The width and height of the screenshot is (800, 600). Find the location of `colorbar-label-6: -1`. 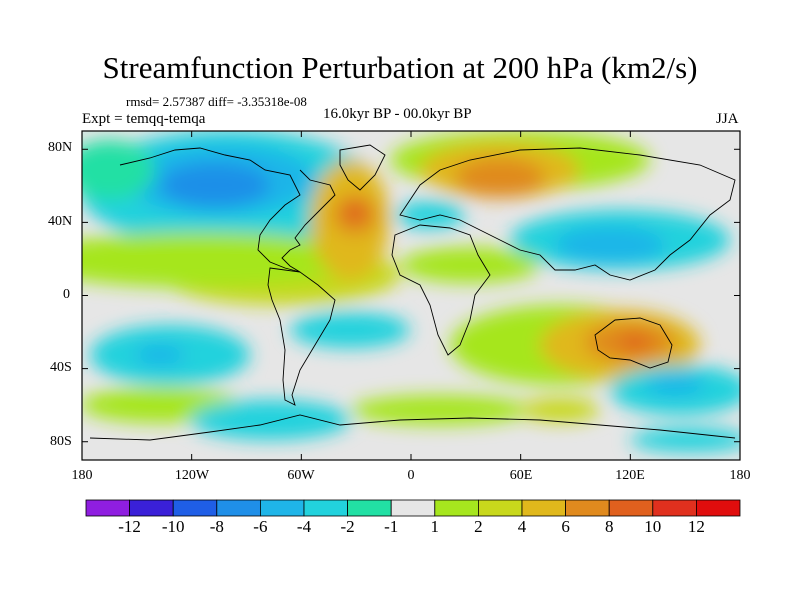

colorbar-label-6: -1 is located at coordinates (391, 526).